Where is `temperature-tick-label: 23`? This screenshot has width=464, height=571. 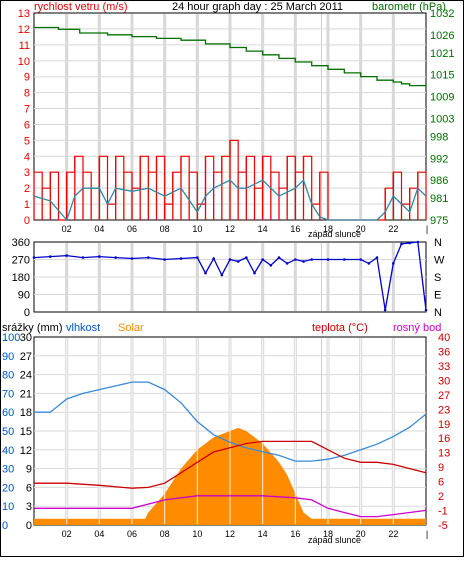 temperature-tick-label: 23 is located at coordinates (444, 410).